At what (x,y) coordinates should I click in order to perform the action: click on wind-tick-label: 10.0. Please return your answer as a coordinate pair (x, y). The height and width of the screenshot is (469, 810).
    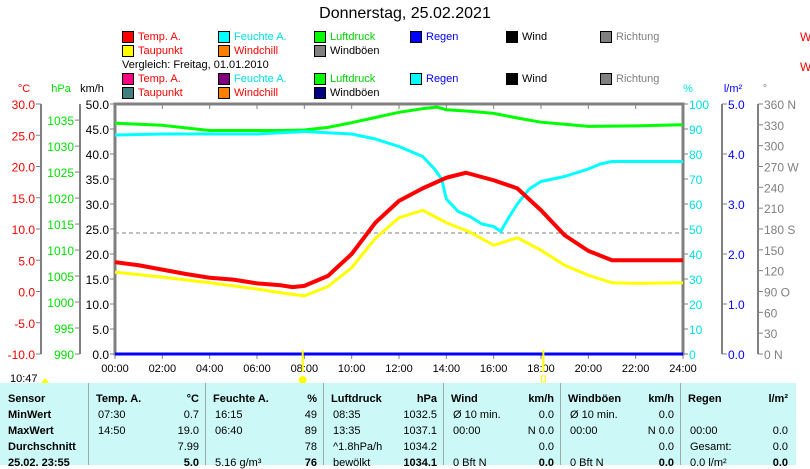
    Looking at the image, I should click on (98, 305).